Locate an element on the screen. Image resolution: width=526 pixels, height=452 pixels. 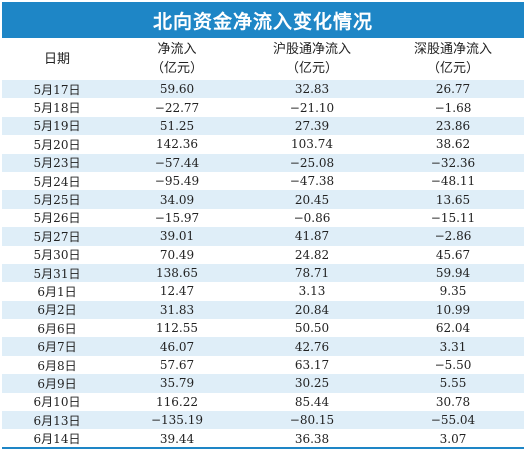
net-inflow-cell: −95.49 is located at coordinates (177, 181).